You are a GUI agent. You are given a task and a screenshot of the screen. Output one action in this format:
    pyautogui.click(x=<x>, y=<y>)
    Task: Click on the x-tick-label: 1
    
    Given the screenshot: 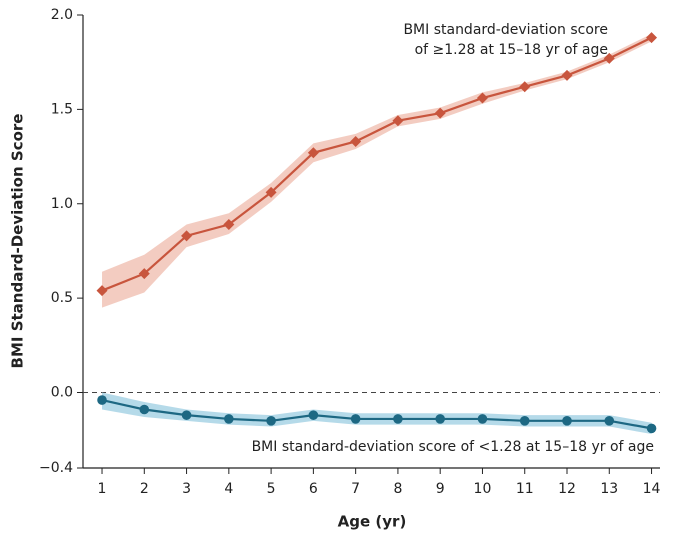 What is the action you would take?
    pyautogui.click(x=102, y=489)
    